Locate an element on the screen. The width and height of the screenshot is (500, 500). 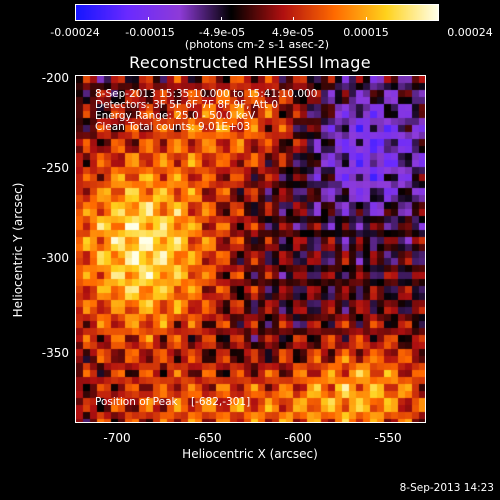
y-tick-label: -200 is located at coordinates (55, 78).